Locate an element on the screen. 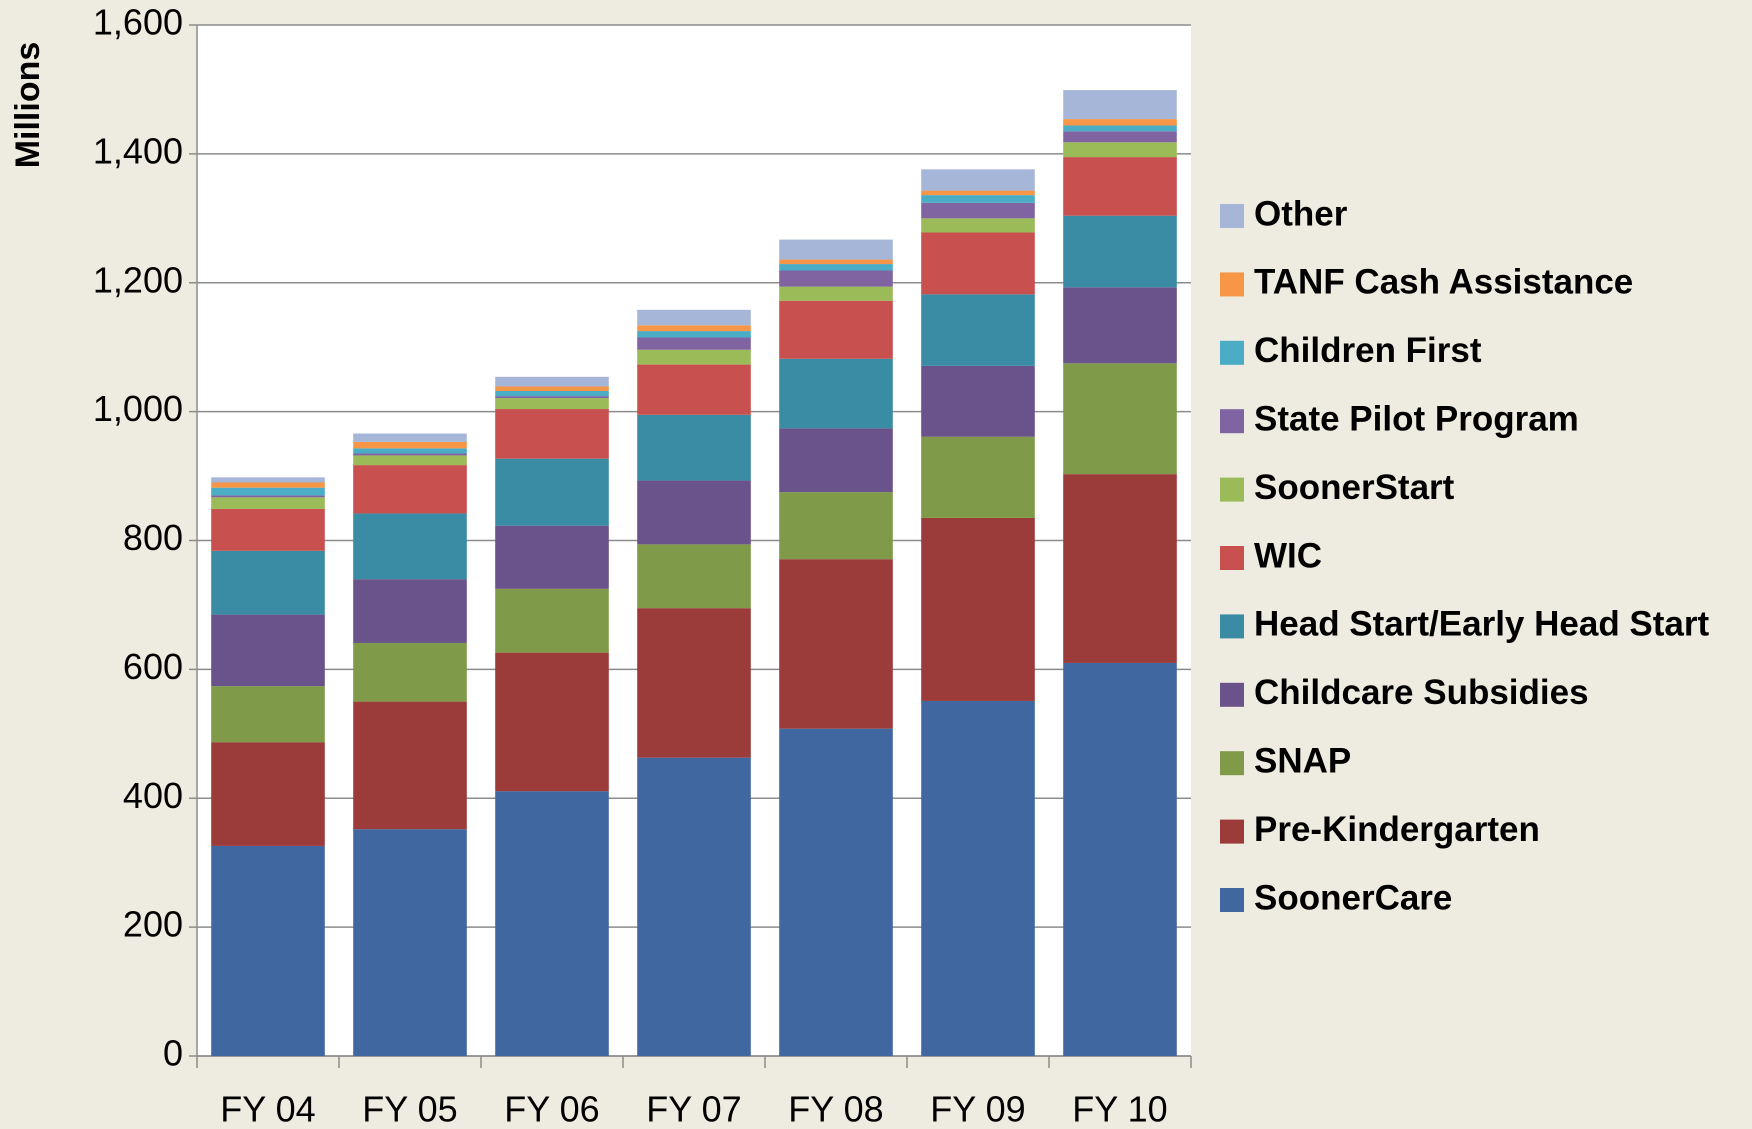 Image resolution: width=1752 pixels, height=1129 pixels. y-tick-label: 0 is located at coordinates (173, 1053).